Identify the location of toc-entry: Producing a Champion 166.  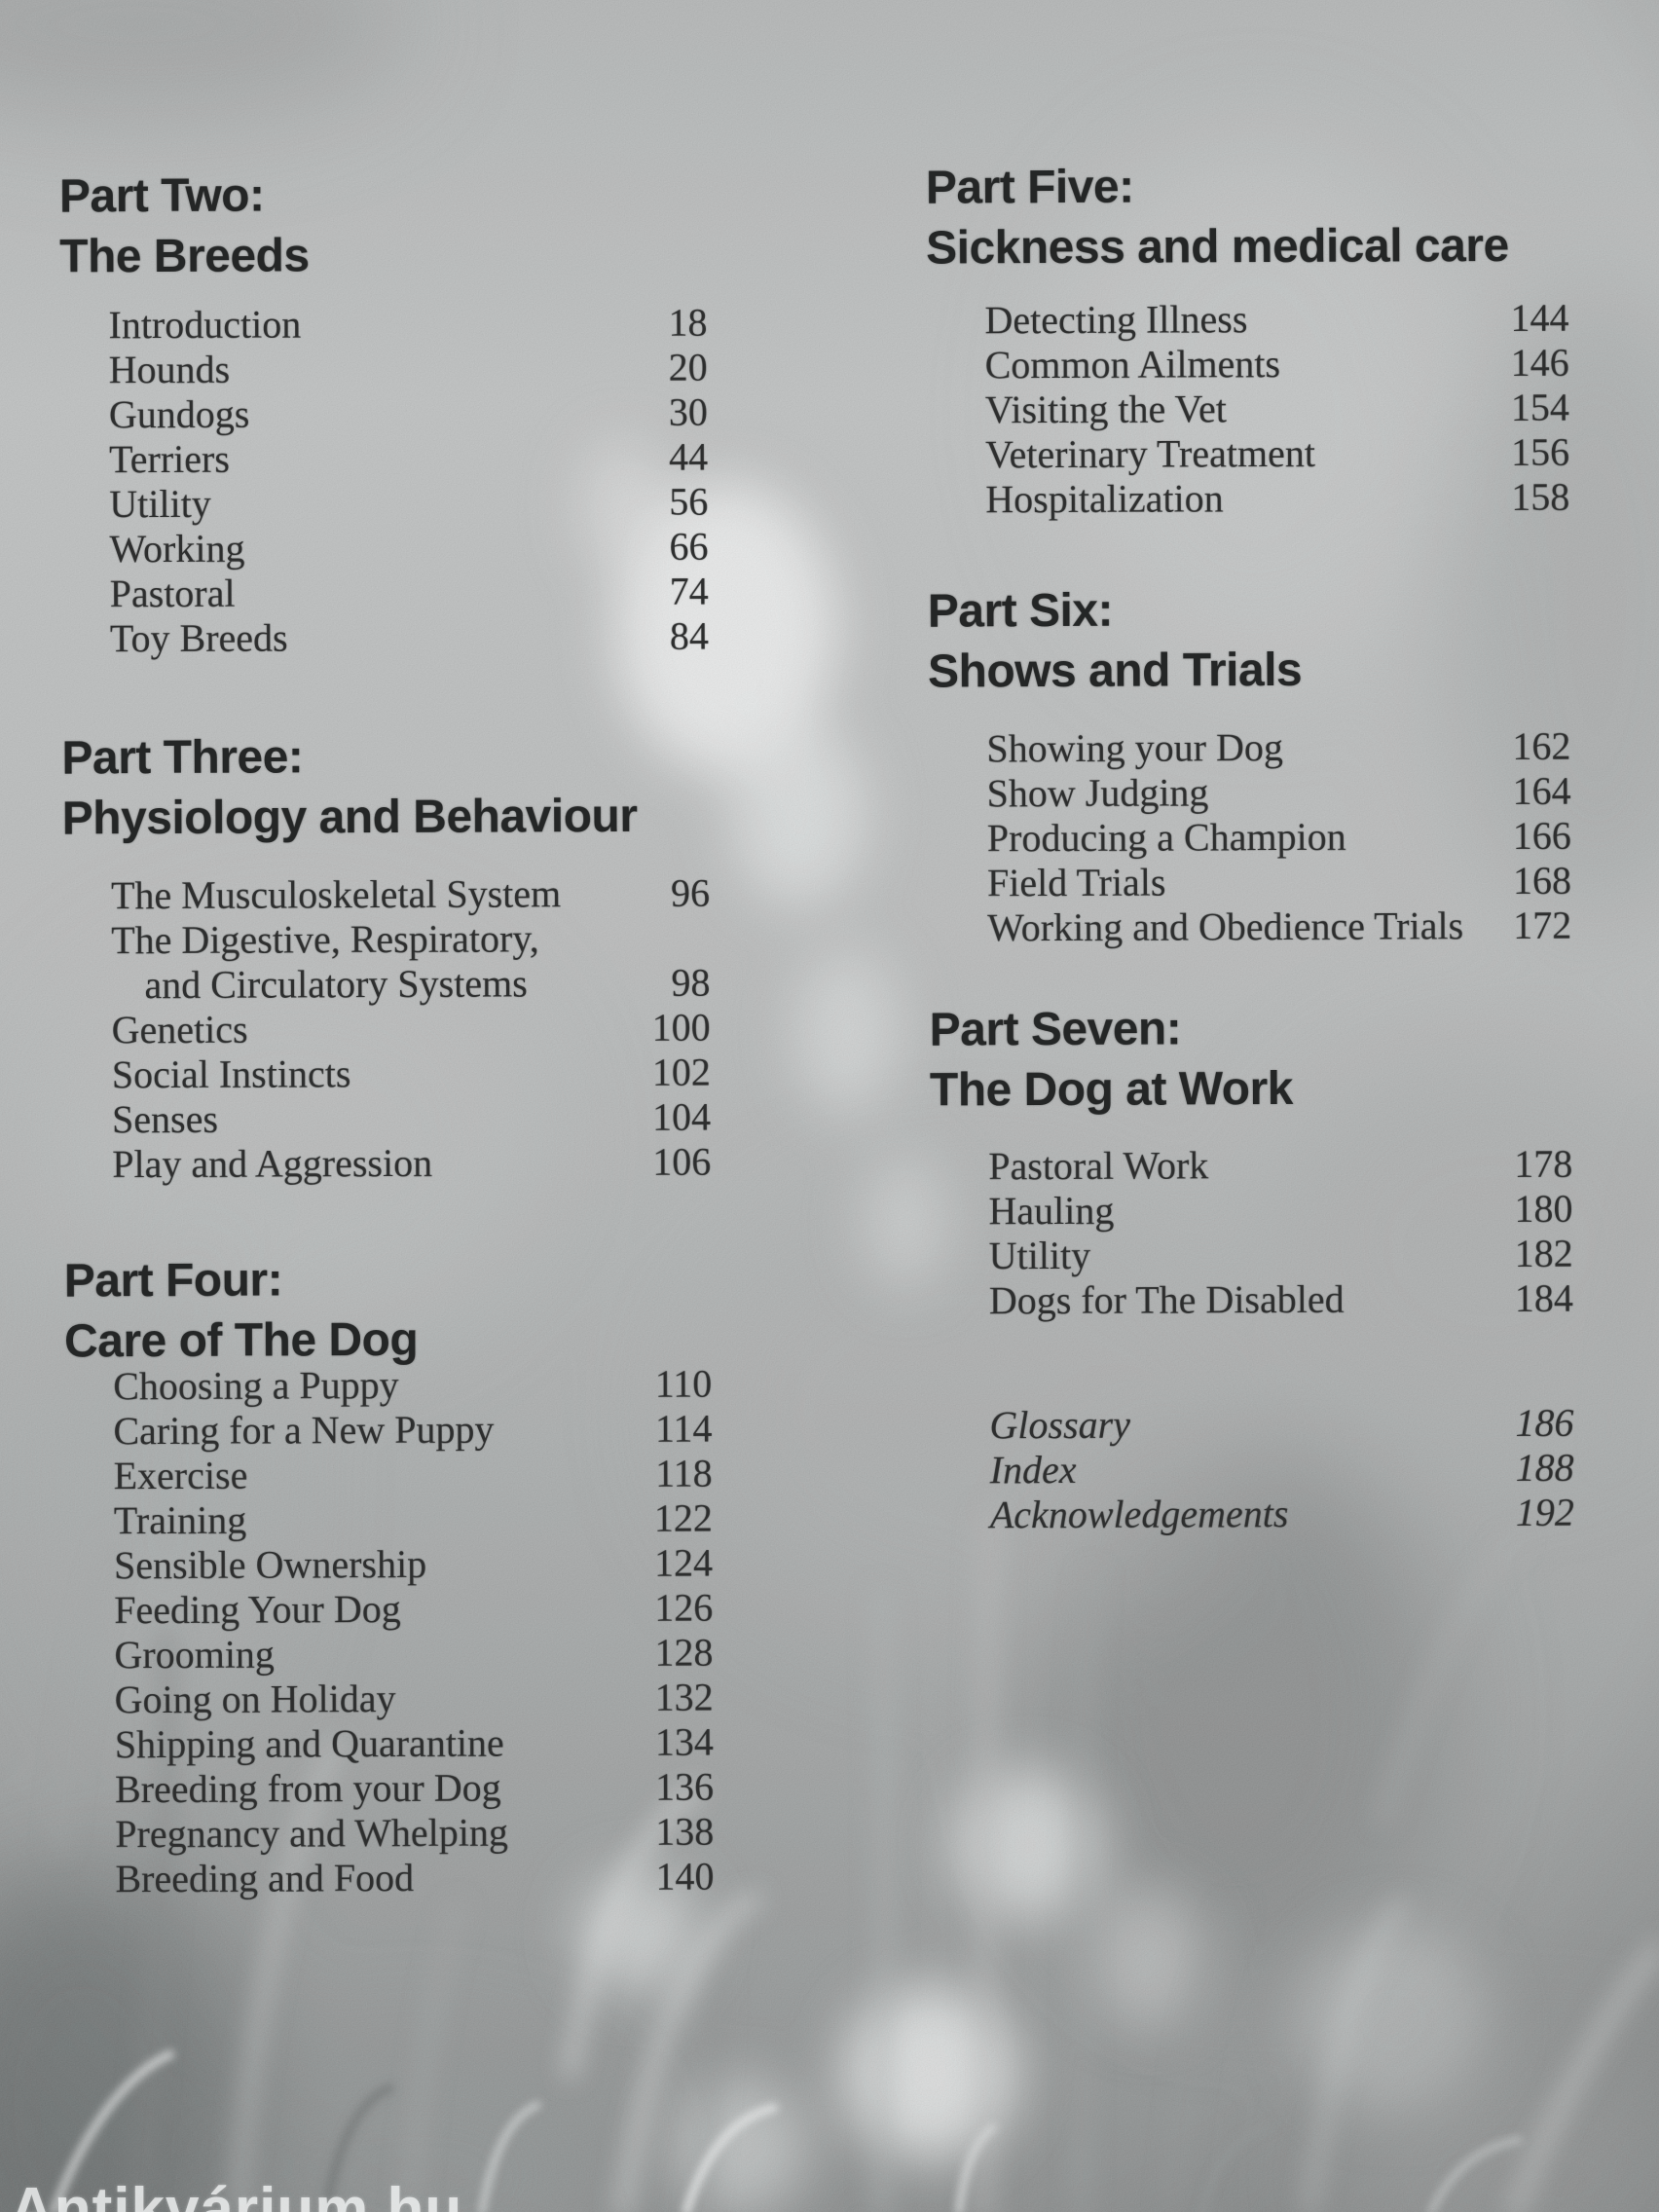
(1279, 838).